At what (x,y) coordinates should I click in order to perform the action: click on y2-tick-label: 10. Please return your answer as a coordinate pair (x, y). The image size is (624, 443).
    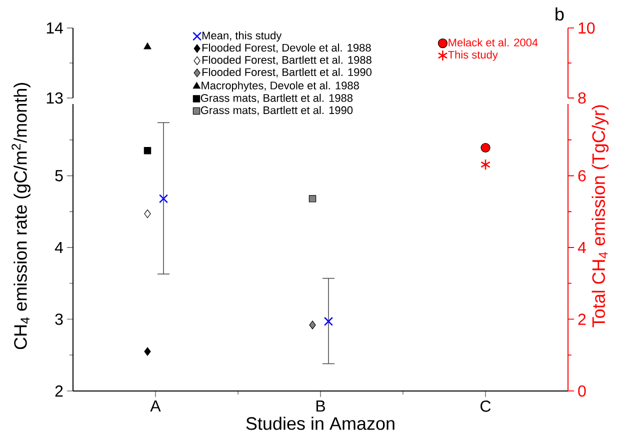
    Looking at the image, I should click on (586, 28).